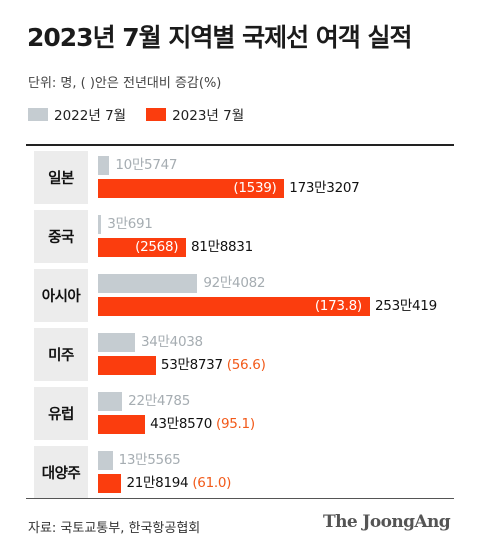 The height and width of the screenshot is (559, 480). What do you see at coordinates (193, 365) in the screenshot?
I see `value-text: 53만8737` at bounding box center [193, 365].